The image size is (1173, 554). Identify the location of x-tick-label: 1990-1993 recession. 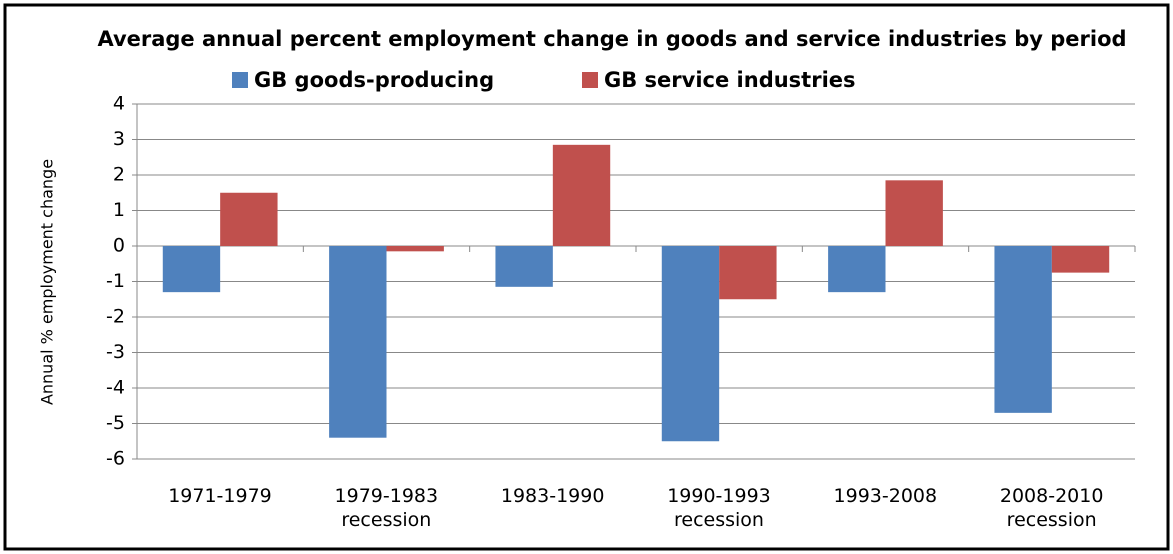
(719, 508).